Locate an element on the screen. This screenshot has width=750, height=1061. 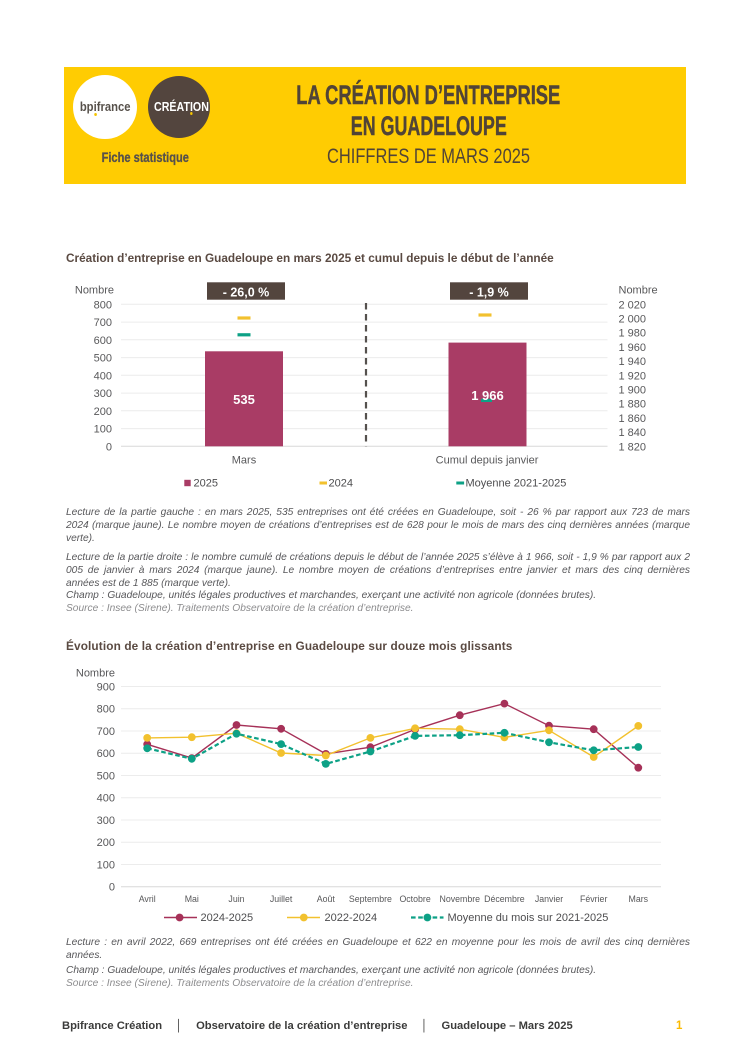
svg-text: - 1,9 % is located at coordinates (489, 292).